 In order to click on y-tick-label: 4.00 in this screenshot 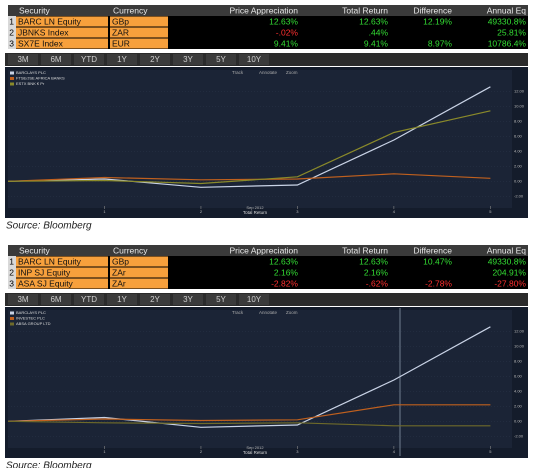, I will do `click(518, 150)`.